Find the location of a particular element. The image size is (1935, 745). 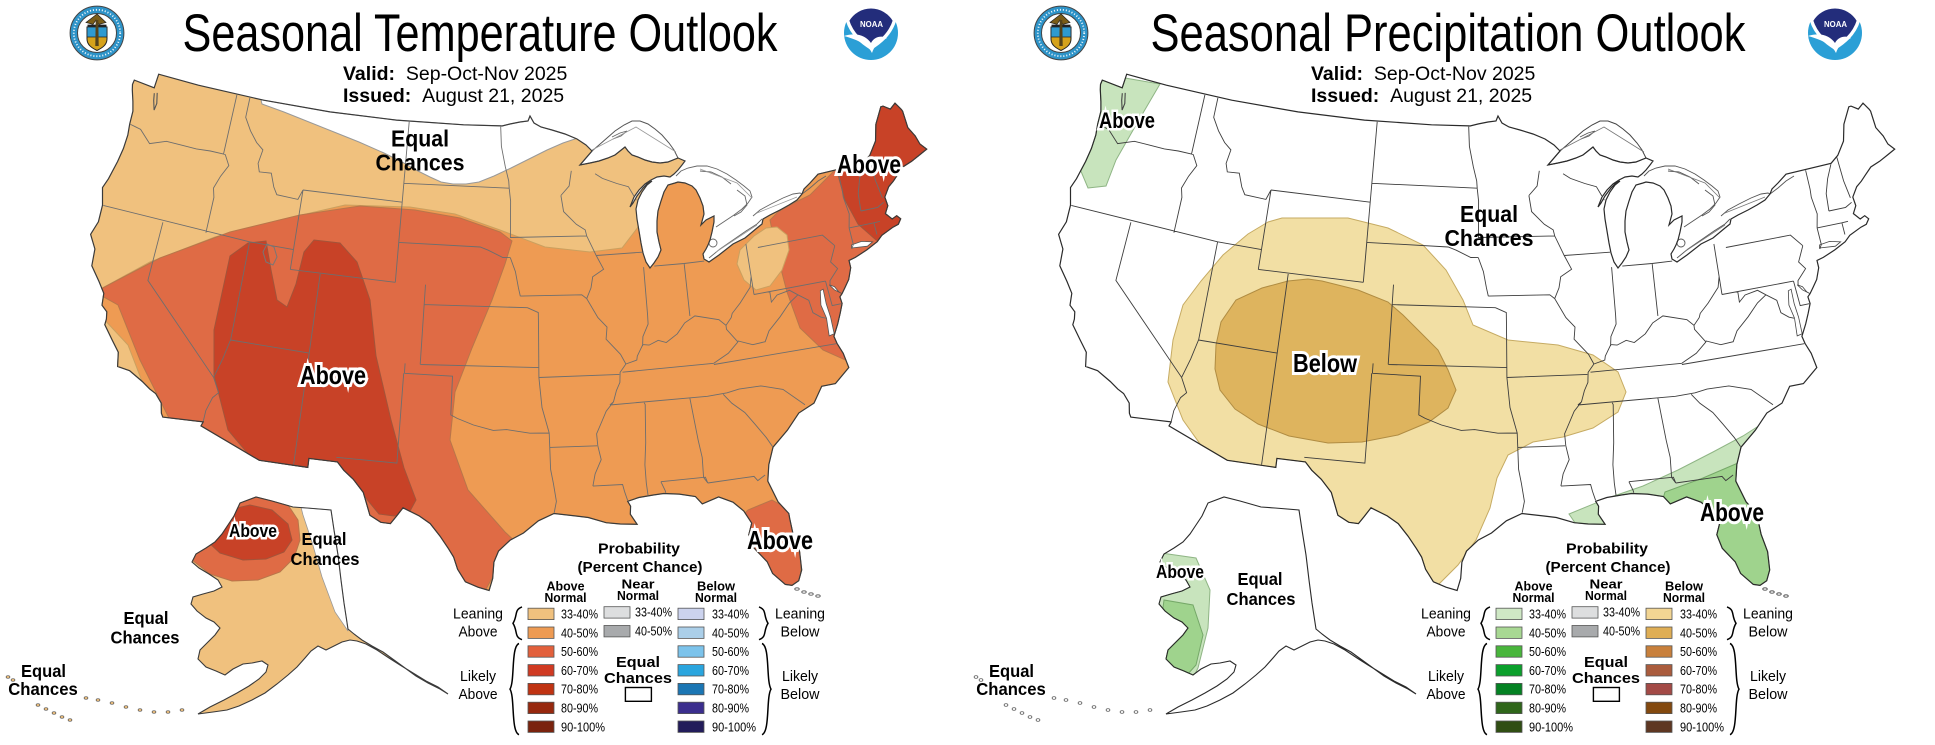

svg-text: Seasonal Precipitation Outlook is located at coordinates (1448, 33).